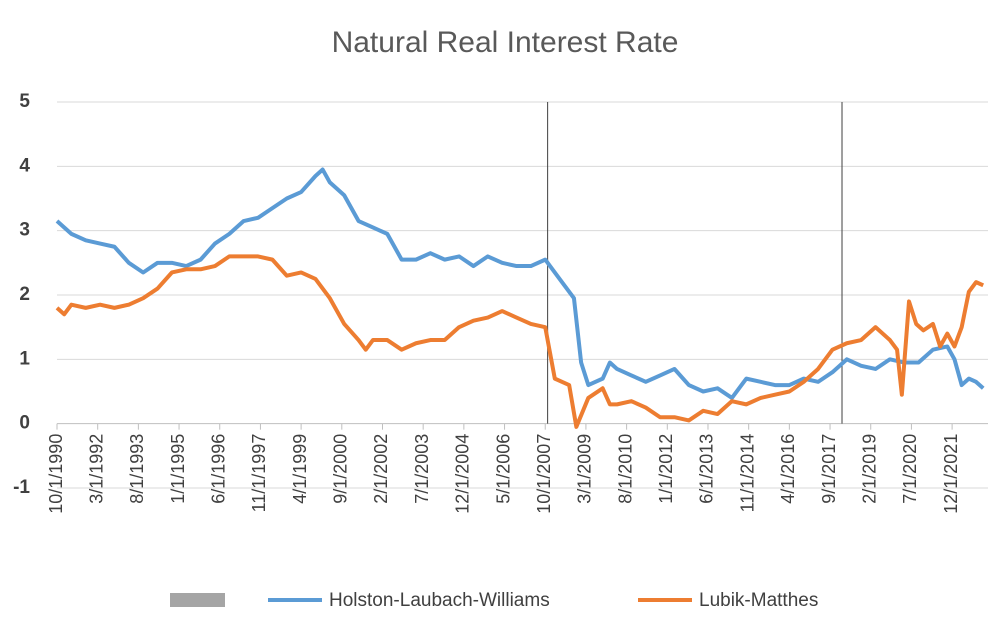 This screenshot has height=625, width=1006. Describe the element at coordinates (505, 42) in the screenshot. I see `chart-title: Natural Real Interest Rate` at that location.